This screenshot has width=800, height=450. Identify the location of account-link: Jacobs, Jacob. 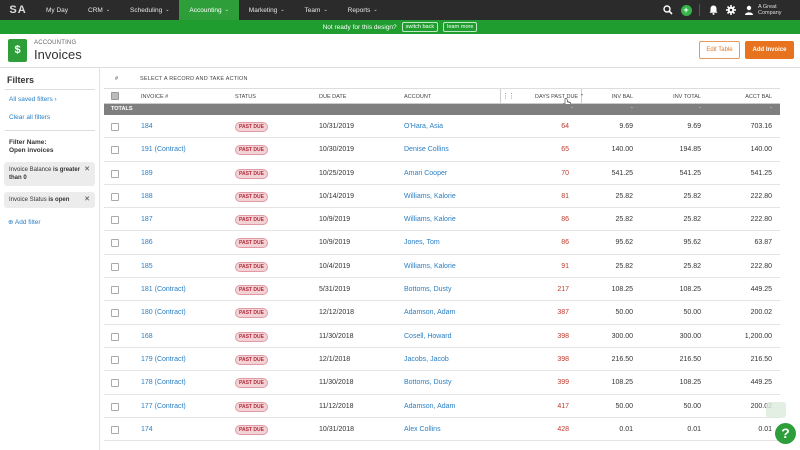
(426, 359).